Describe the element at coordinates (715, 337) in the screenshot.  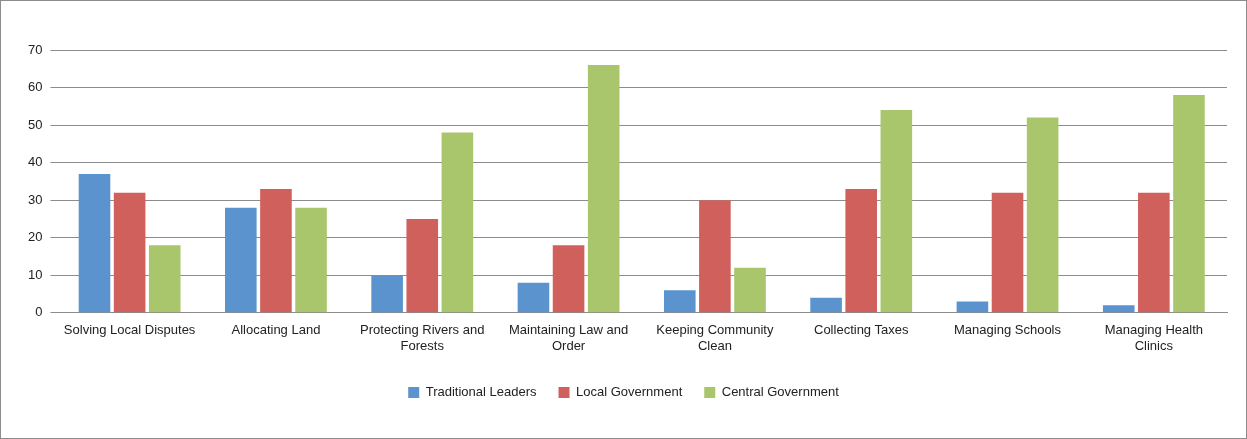
I see `x-tick-label: Keeping Community Clean` at that location.